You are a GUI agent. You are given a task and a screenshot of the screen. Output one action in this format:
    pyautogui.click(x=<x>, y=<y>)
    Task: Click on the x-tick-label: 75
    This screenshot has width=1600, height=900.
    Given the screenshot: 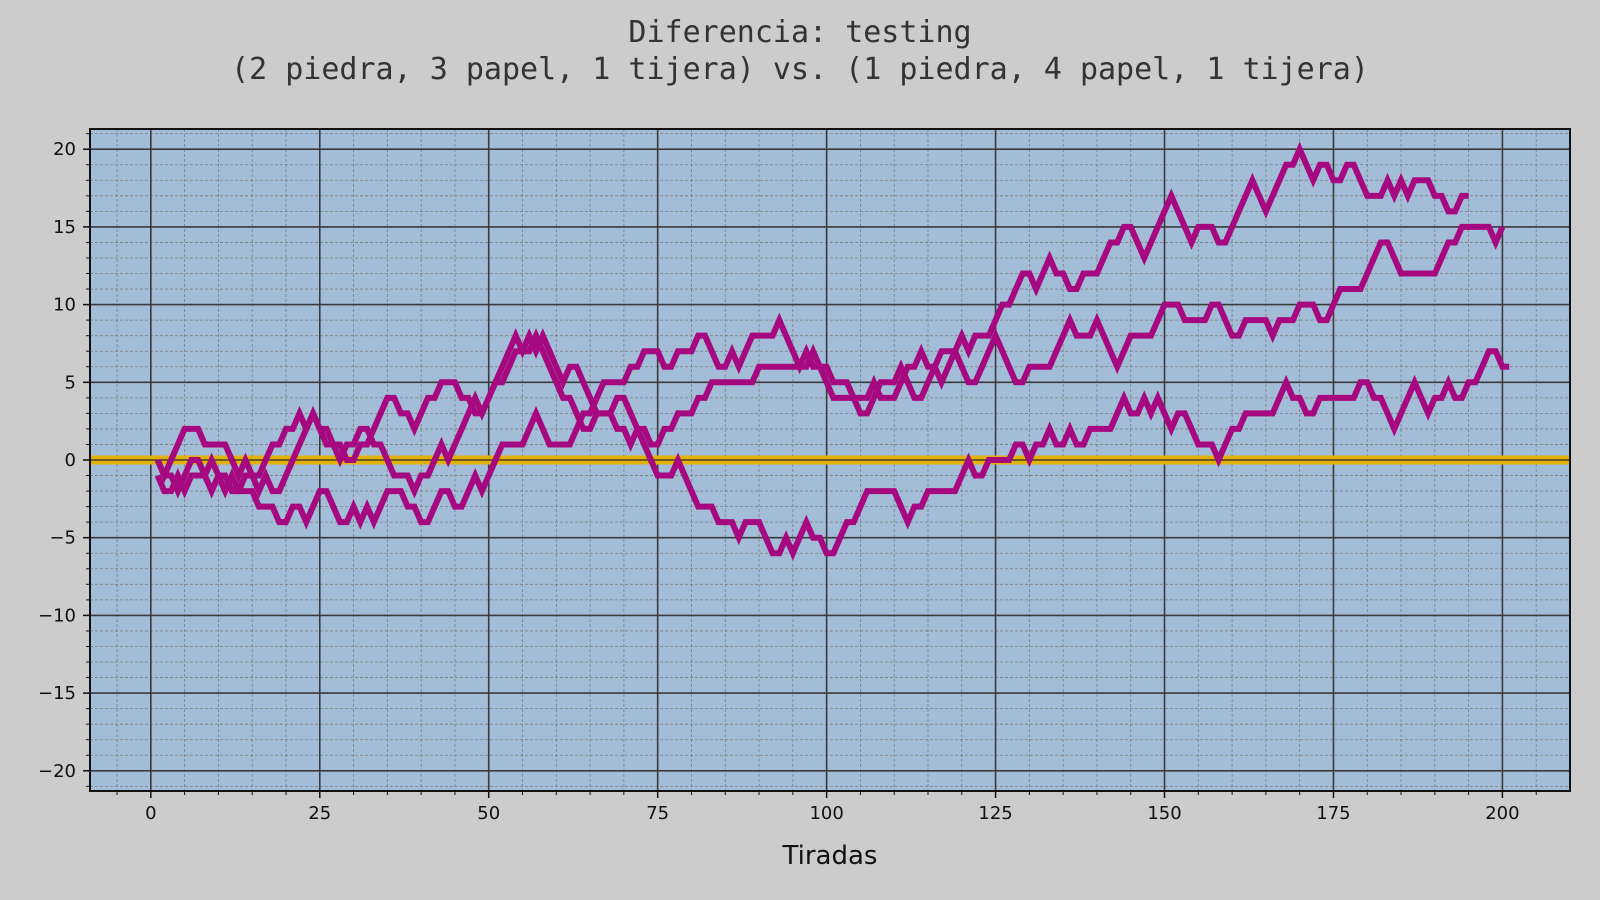 What is the action you would take?
    pyautogui.click(x=657, y=813)
    